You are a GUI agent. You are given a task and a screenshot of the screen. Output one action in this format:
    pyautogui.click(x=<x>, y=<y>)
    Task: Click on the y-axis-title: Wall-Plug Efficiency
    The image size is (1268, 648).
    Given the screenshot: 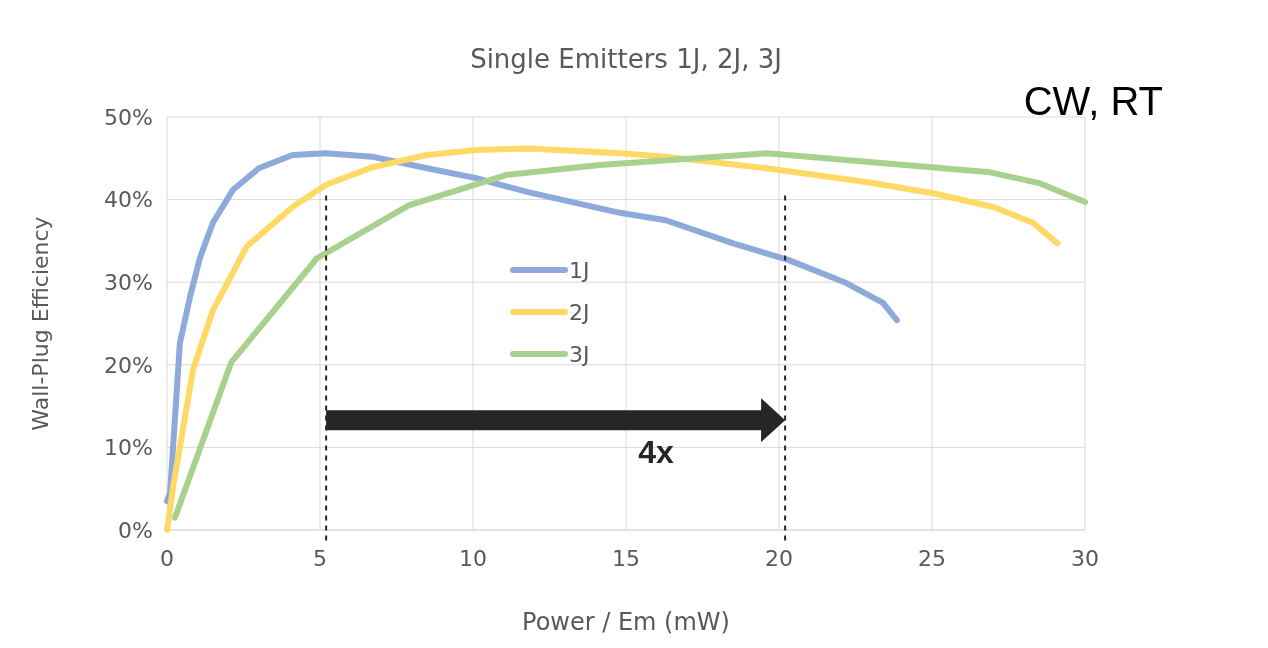 What is the action you would take?
    pyautogui.click(x=40, y=323)
    